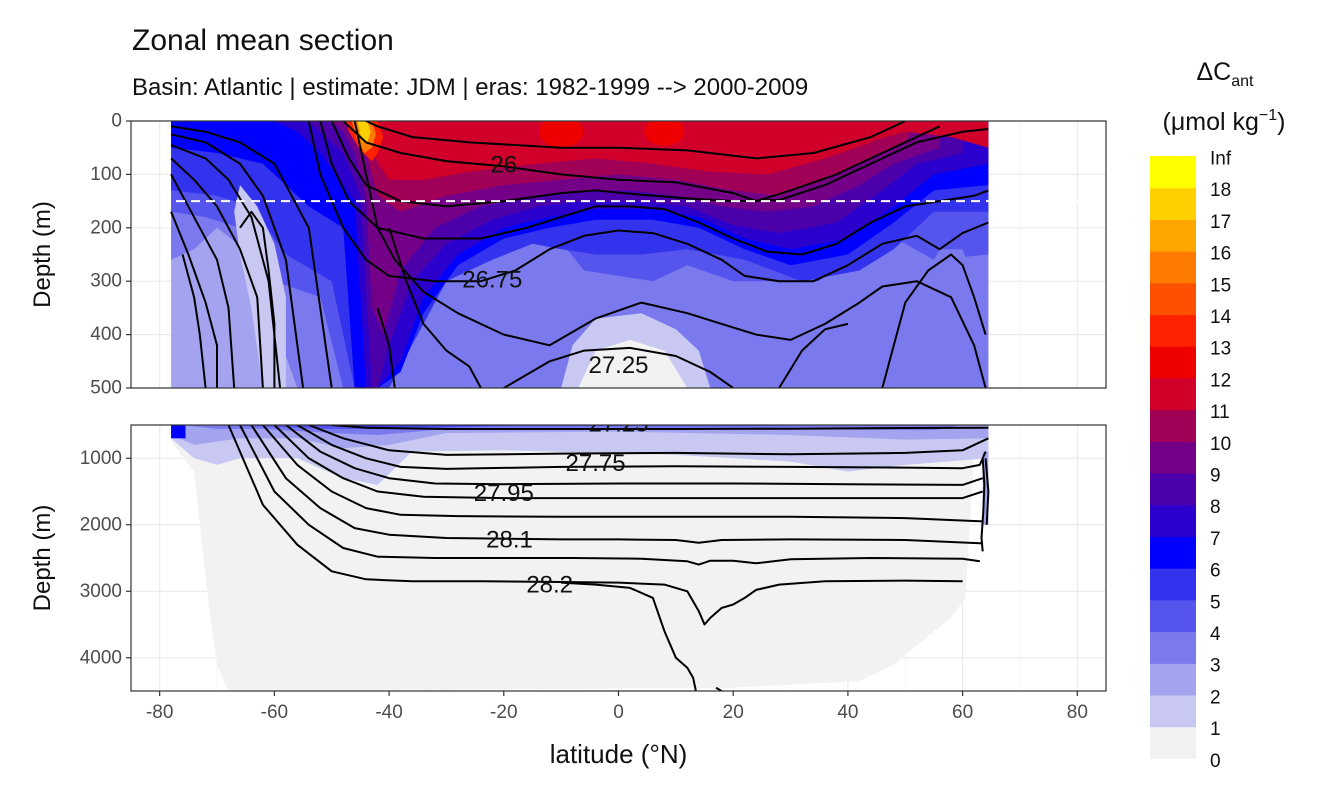 This screenshot has height=806, width=1344. What do you see at coordinates (1215, 666) in the screenshot?
I see `legend-label: 3` at bounding box center [1215, 666].